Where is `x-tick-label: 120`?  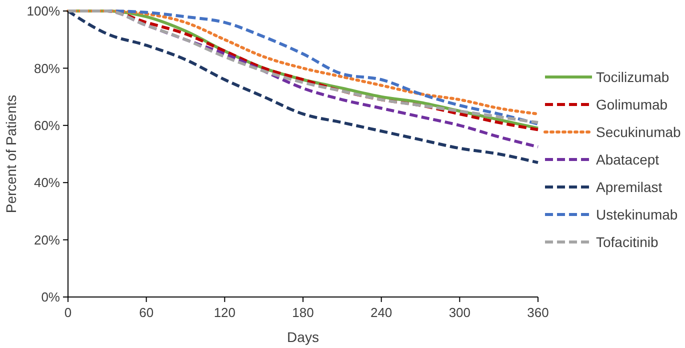
x-tick-label: 120 is located at coordinates (225, 312).